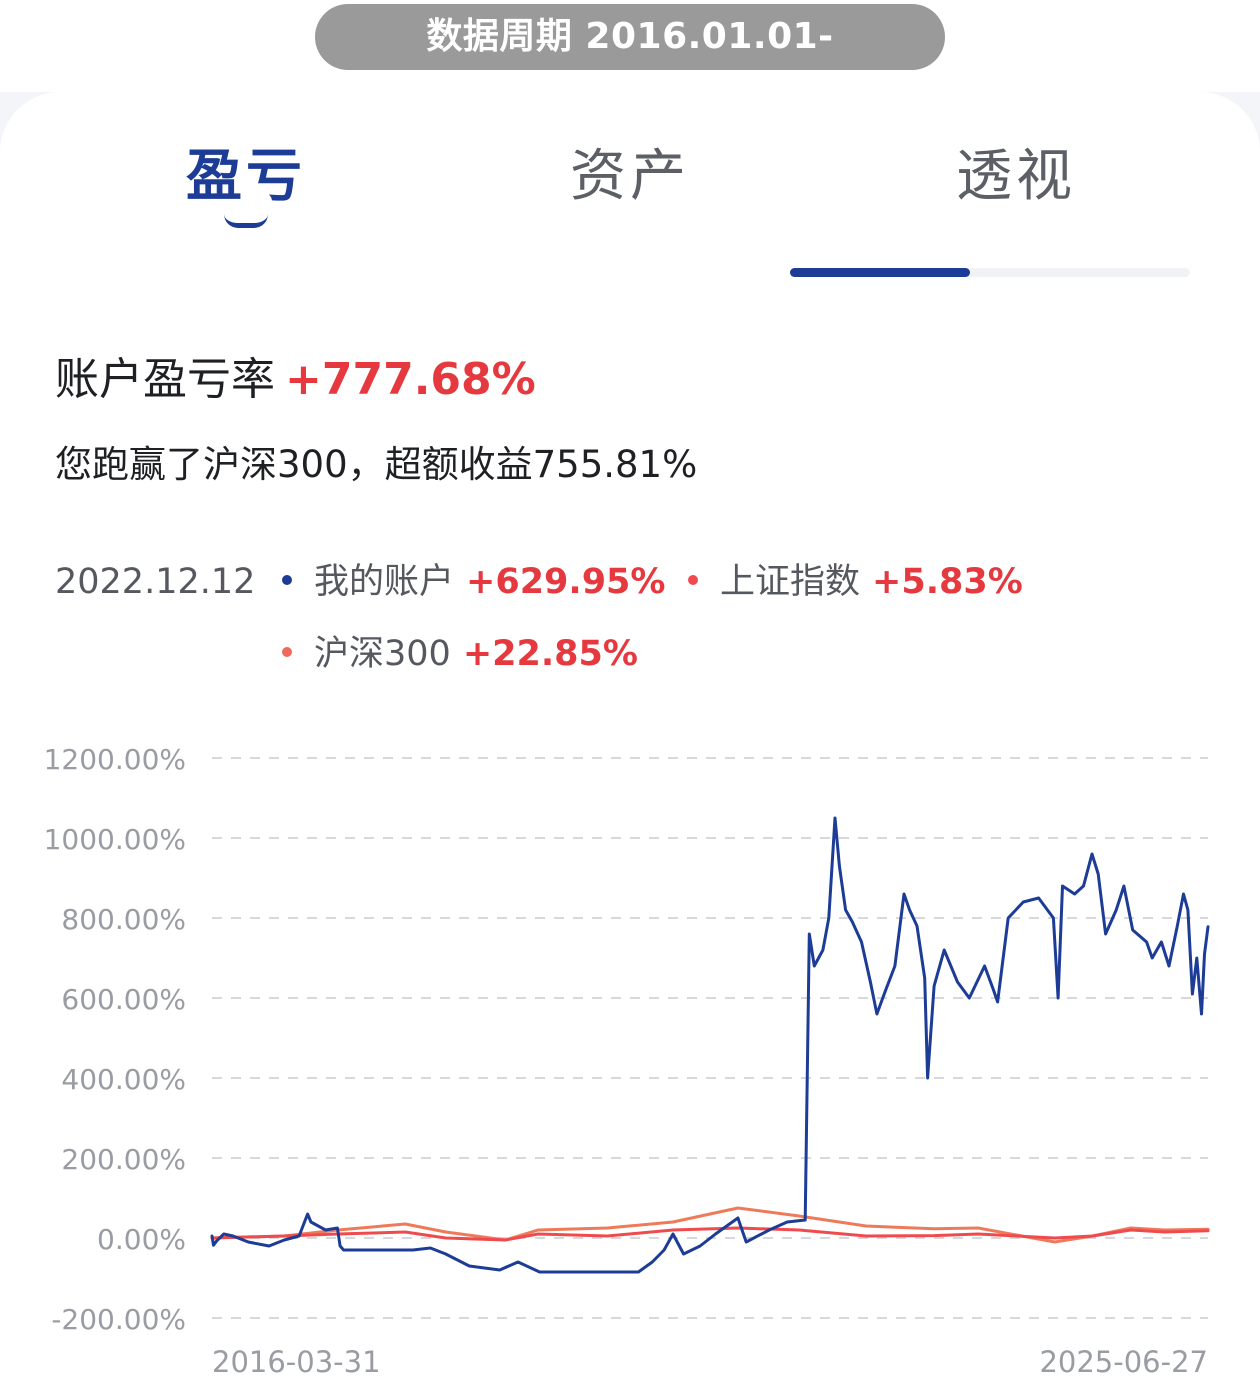 The height and width of the screenshot is (1387, 1260). I want to click on active-tab-indicator-icon, so click(246, 221).